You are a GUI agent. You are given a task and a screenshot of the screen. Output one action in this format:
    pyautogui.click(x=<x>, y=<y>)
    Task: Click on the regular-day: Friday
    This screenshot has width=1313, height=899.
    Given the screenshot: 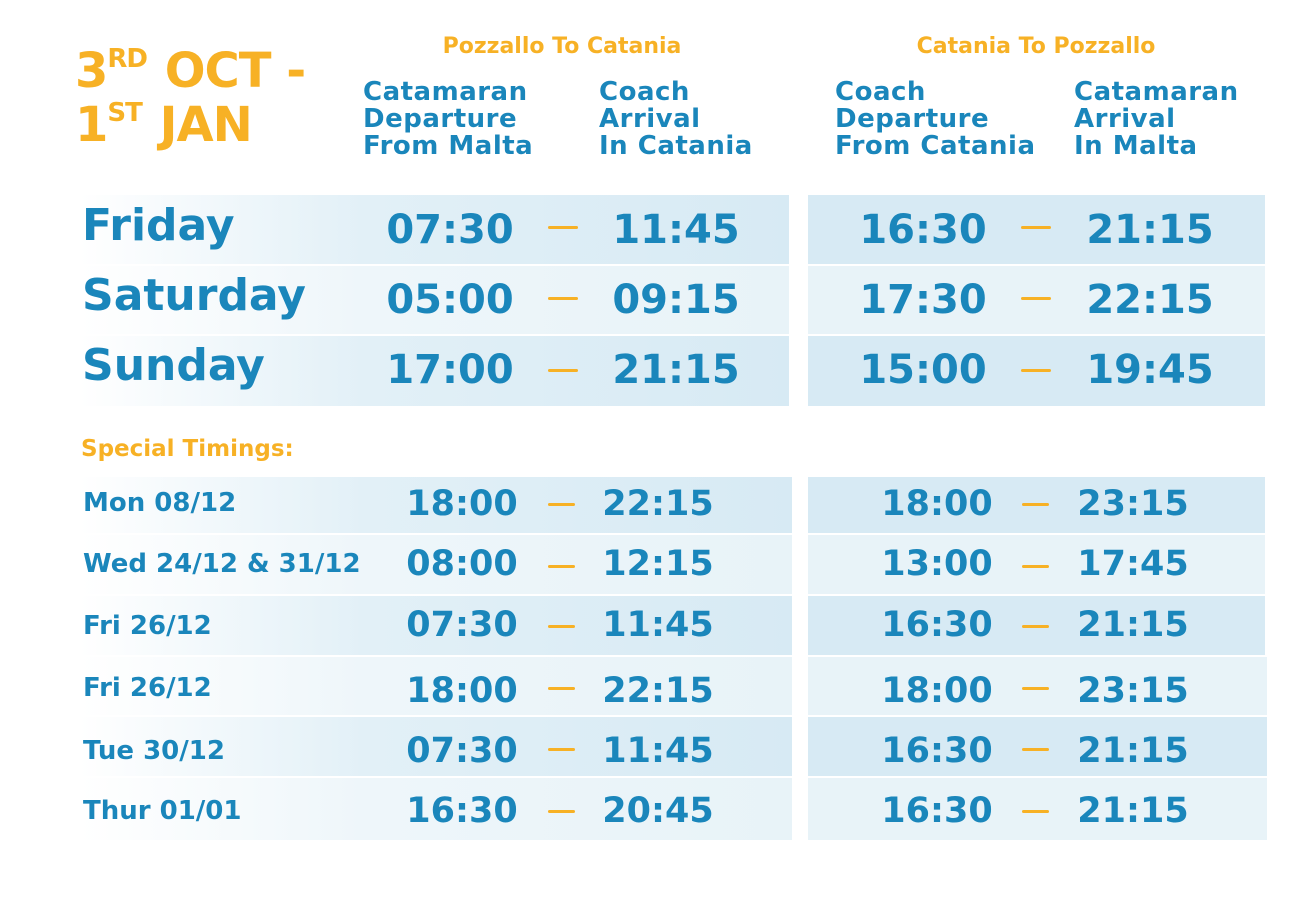 What is the action you would take?
    pyautogui.click(x=158, y=225)
    